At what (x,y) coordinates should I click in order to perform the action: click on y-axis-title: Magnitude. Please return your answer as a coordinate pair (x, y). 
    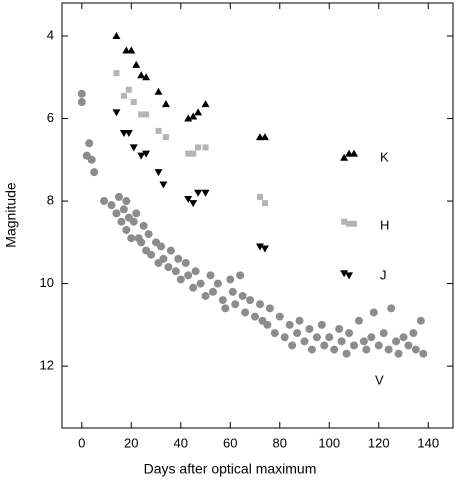
    Looking at the image, I should click on (11, 215).